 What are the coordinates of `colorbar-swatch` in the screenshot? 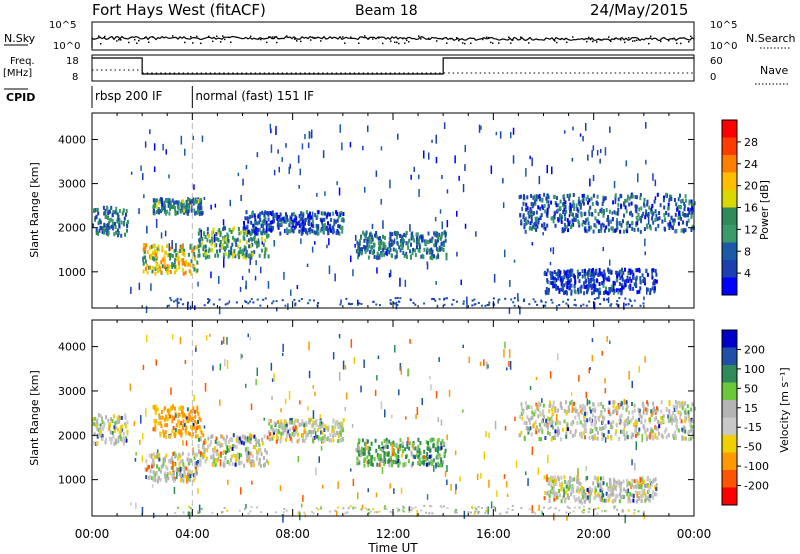 It's located at (729, 461).